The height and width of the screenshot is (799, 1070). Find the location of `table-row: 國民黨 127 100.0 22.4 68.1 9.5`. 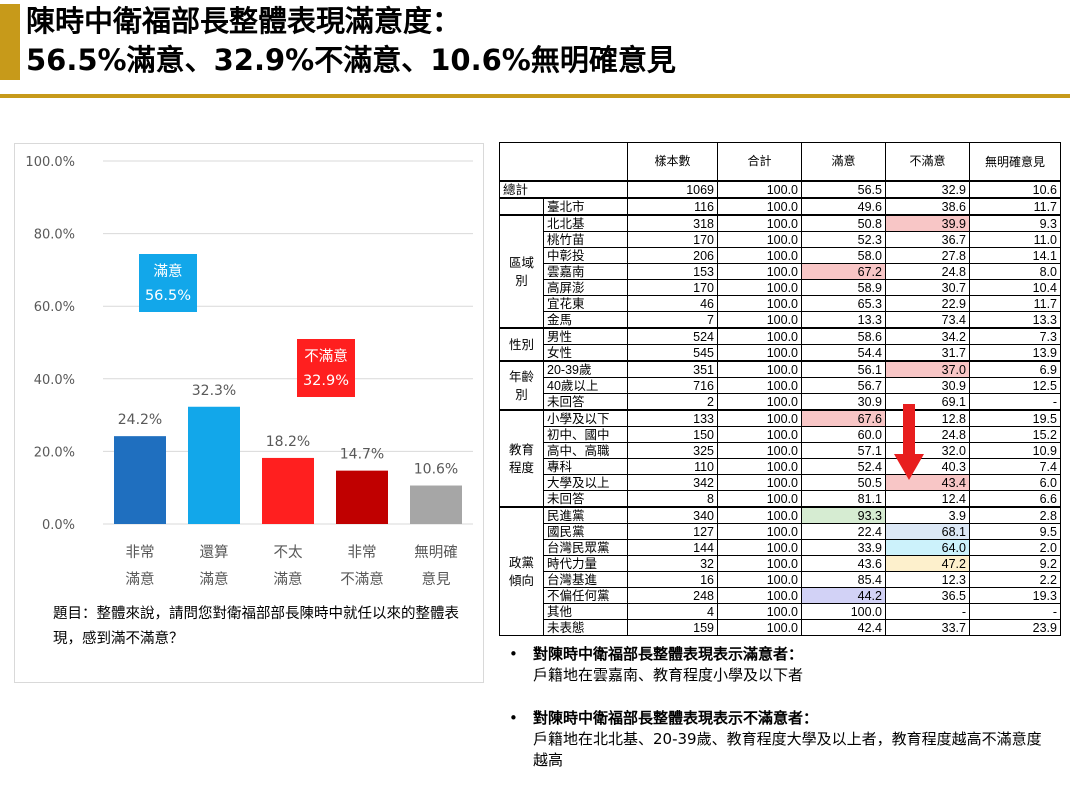

table-row: 國民黨 127 100.0 22.4 68.1 9.5 is located at coordinates (780, 531).